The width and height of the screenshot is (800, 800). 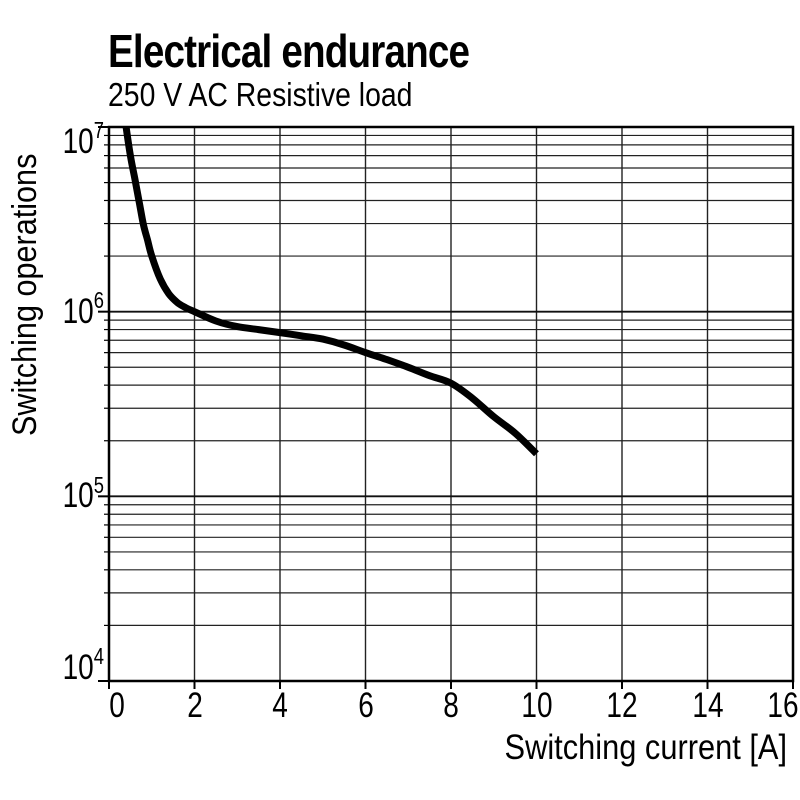 I want to click on chart-title: Electrical endurance, so click(x=289, y=51).